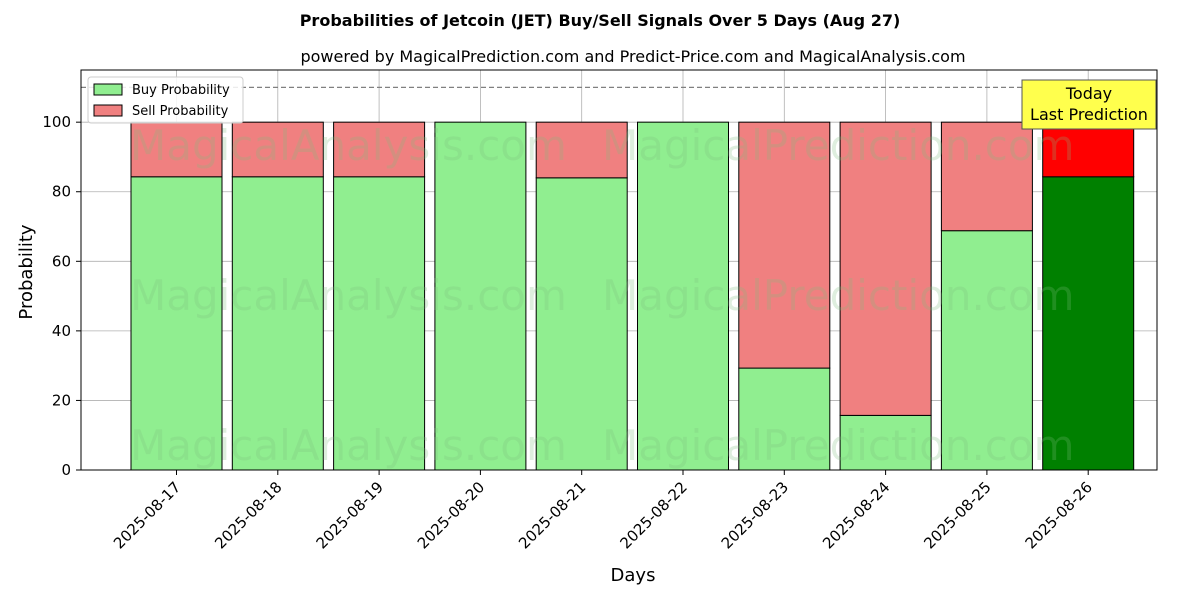 The width and height of the screenshot is (1200, 600). What do you see at coordinates (61, 331) in the screenshot?
I see `y-tick-label: 40` at bounding box center [61, 331].